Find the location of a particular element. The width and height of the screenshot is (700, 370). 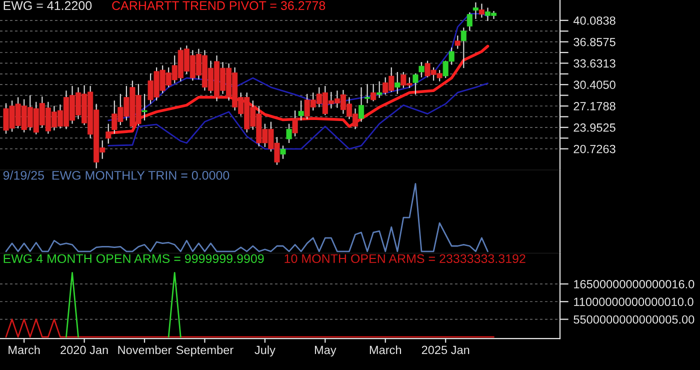

y-tick-label: 36.8575 is located at coordinates (595, 42).